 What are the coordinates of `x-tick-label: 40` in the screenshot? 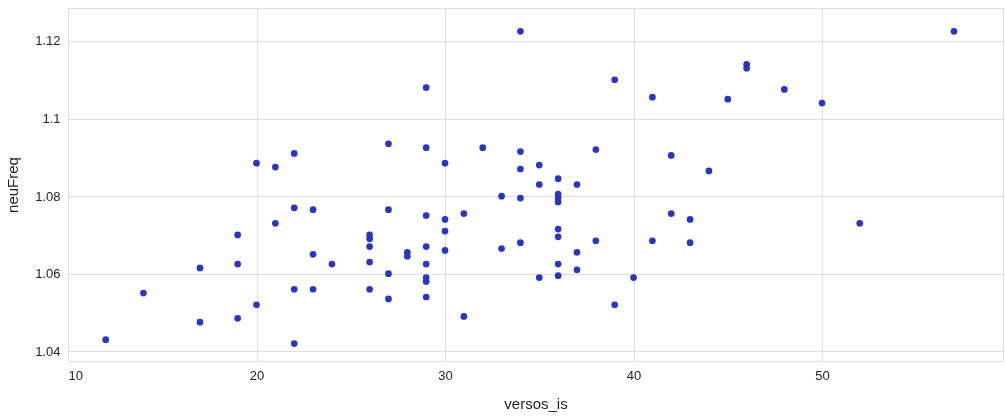 It's located at (634, 375).